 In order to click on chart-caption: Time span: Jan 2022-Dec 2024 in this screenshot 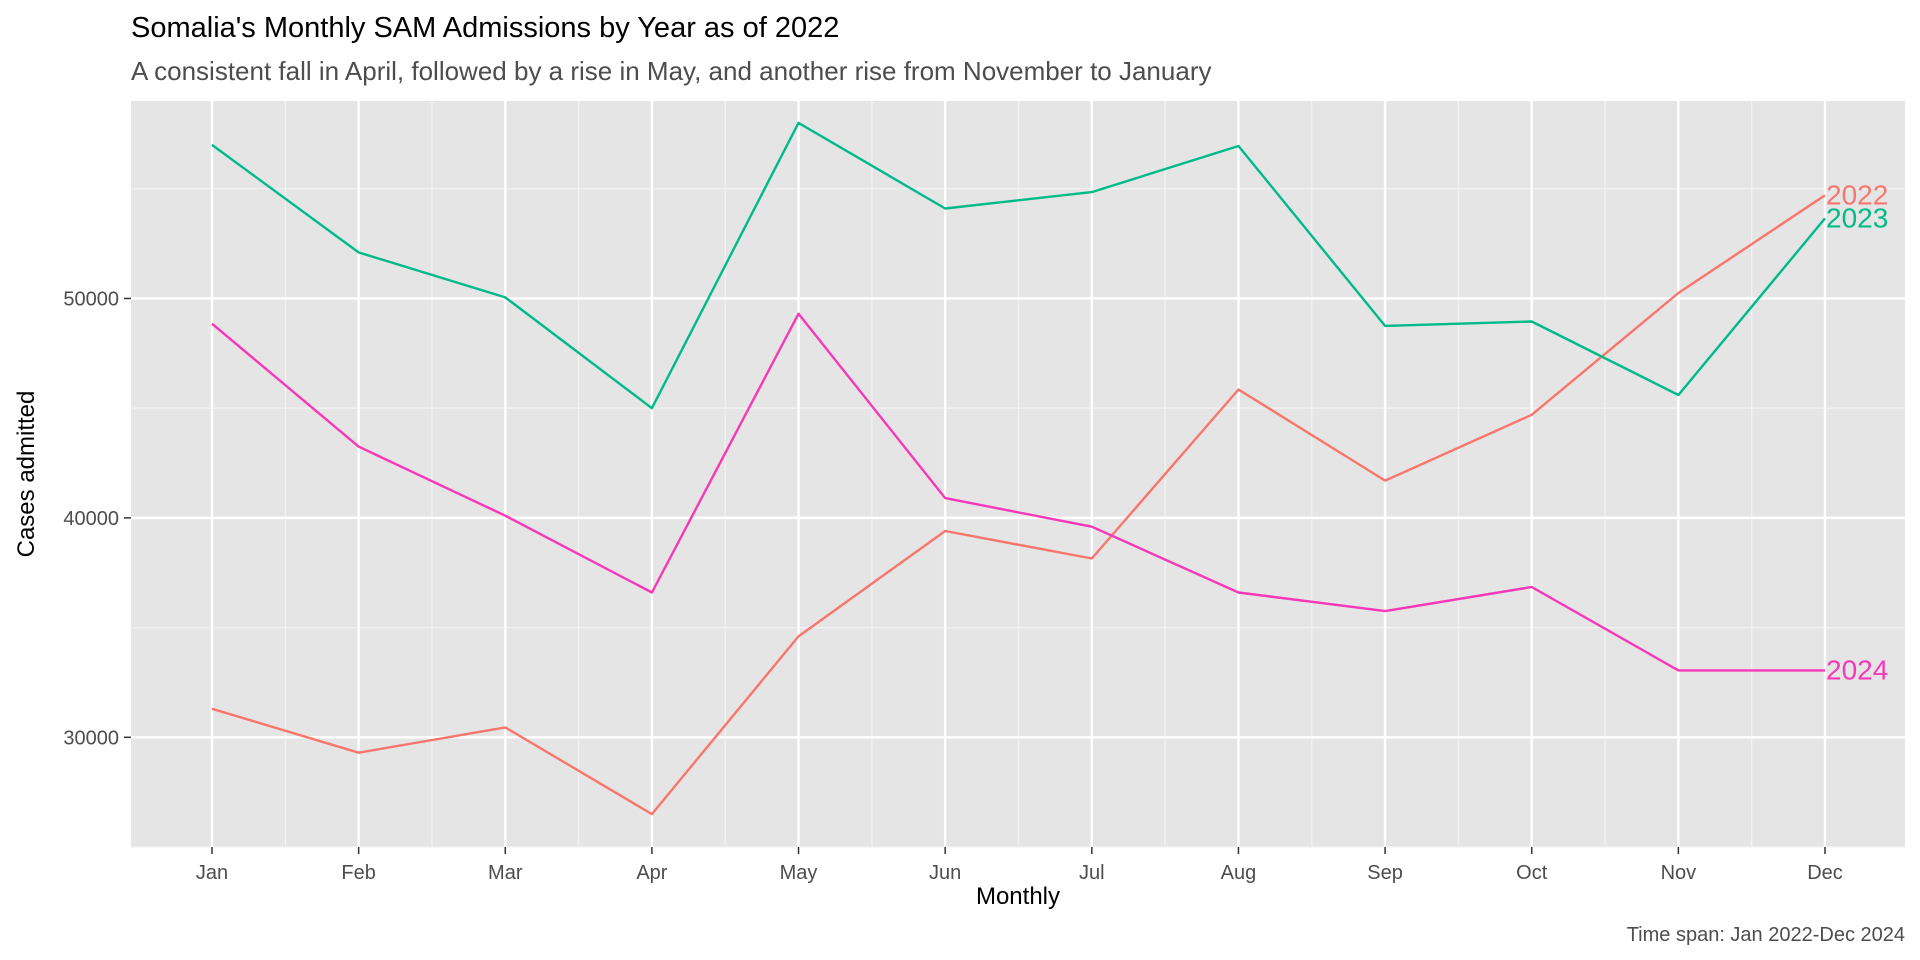, I will do `click(1766, 935)`.